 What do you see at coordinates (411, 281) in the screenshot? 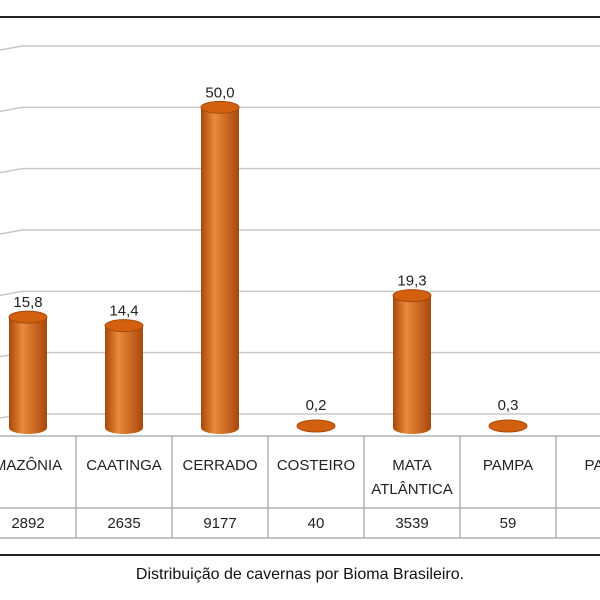
I see `data-label: 19,3` at bounding box center [411, 281].